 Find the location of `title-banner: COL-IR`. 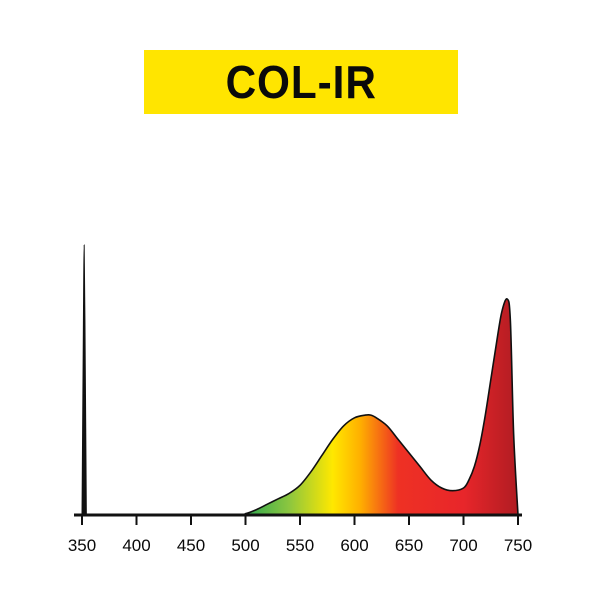

title-banner: COL-IR is located at coordinates (301, 82).